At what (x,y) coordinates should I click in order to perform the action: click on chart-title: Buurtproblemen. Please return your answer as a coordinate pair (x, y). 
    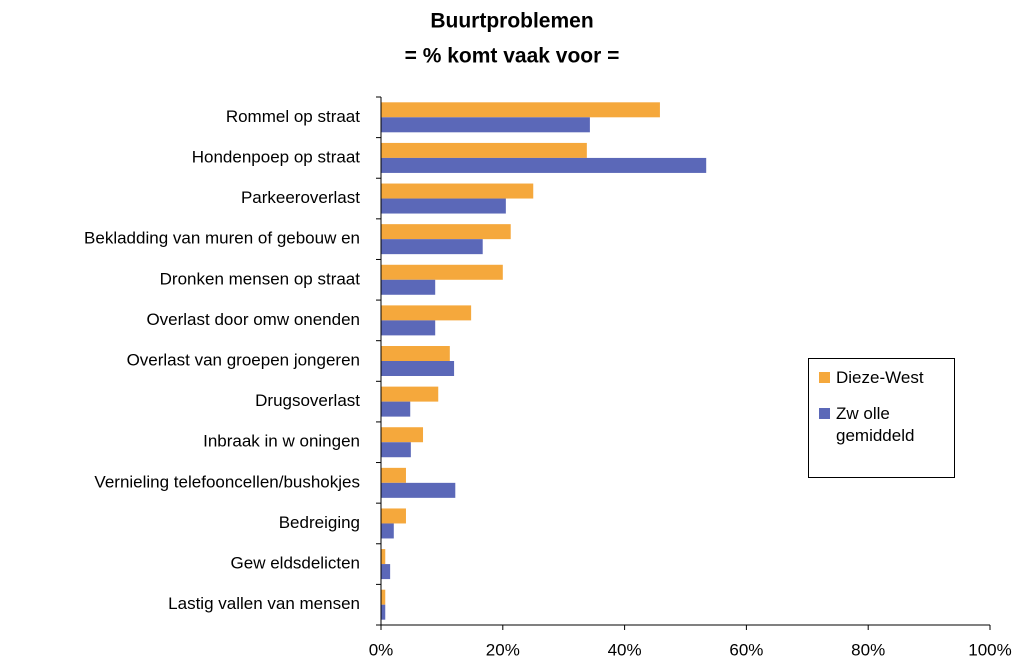
    Looking at the image, I should click on (511, 21).